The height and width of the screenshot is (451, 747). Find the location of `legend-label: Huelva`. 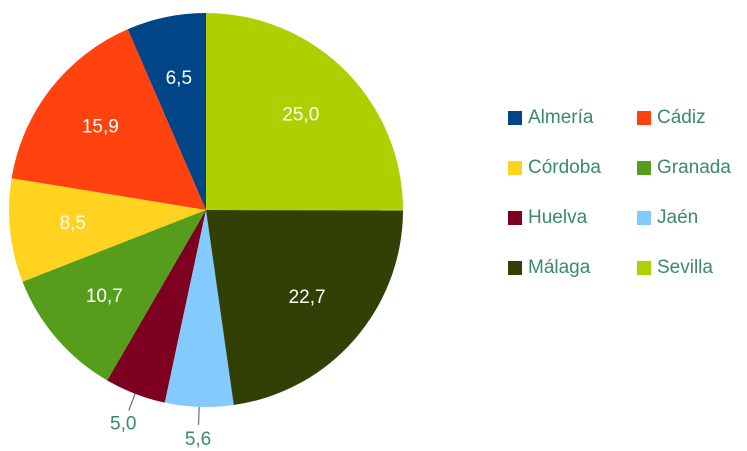

legend-label: Huelva is located at coordinates (558, 217).